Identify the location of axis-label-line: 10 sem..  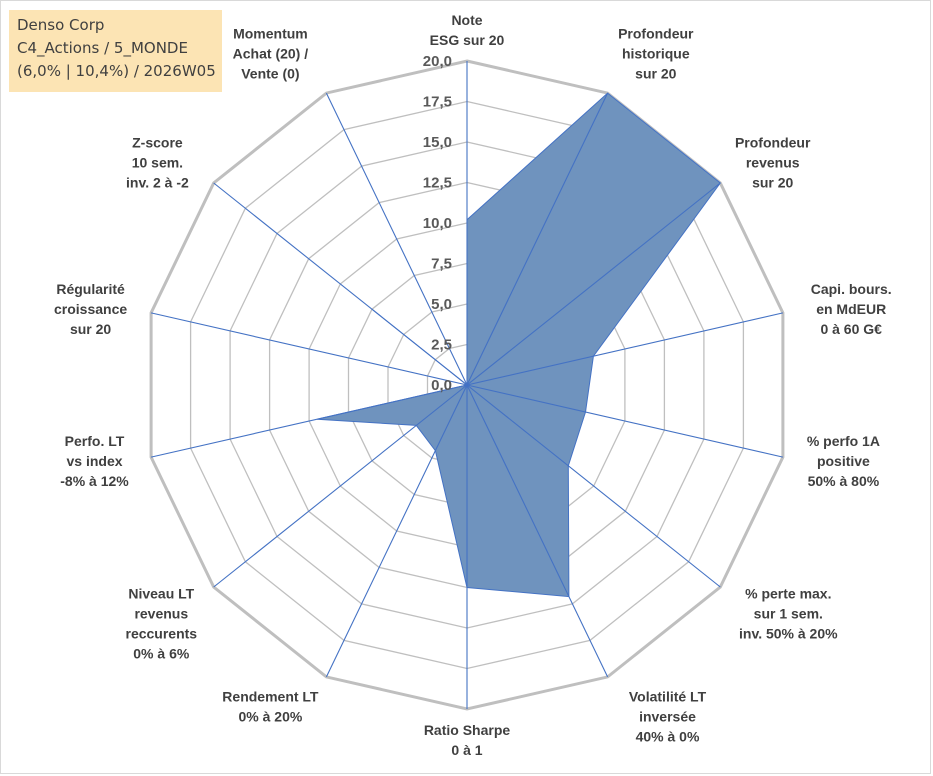
(157, 163).